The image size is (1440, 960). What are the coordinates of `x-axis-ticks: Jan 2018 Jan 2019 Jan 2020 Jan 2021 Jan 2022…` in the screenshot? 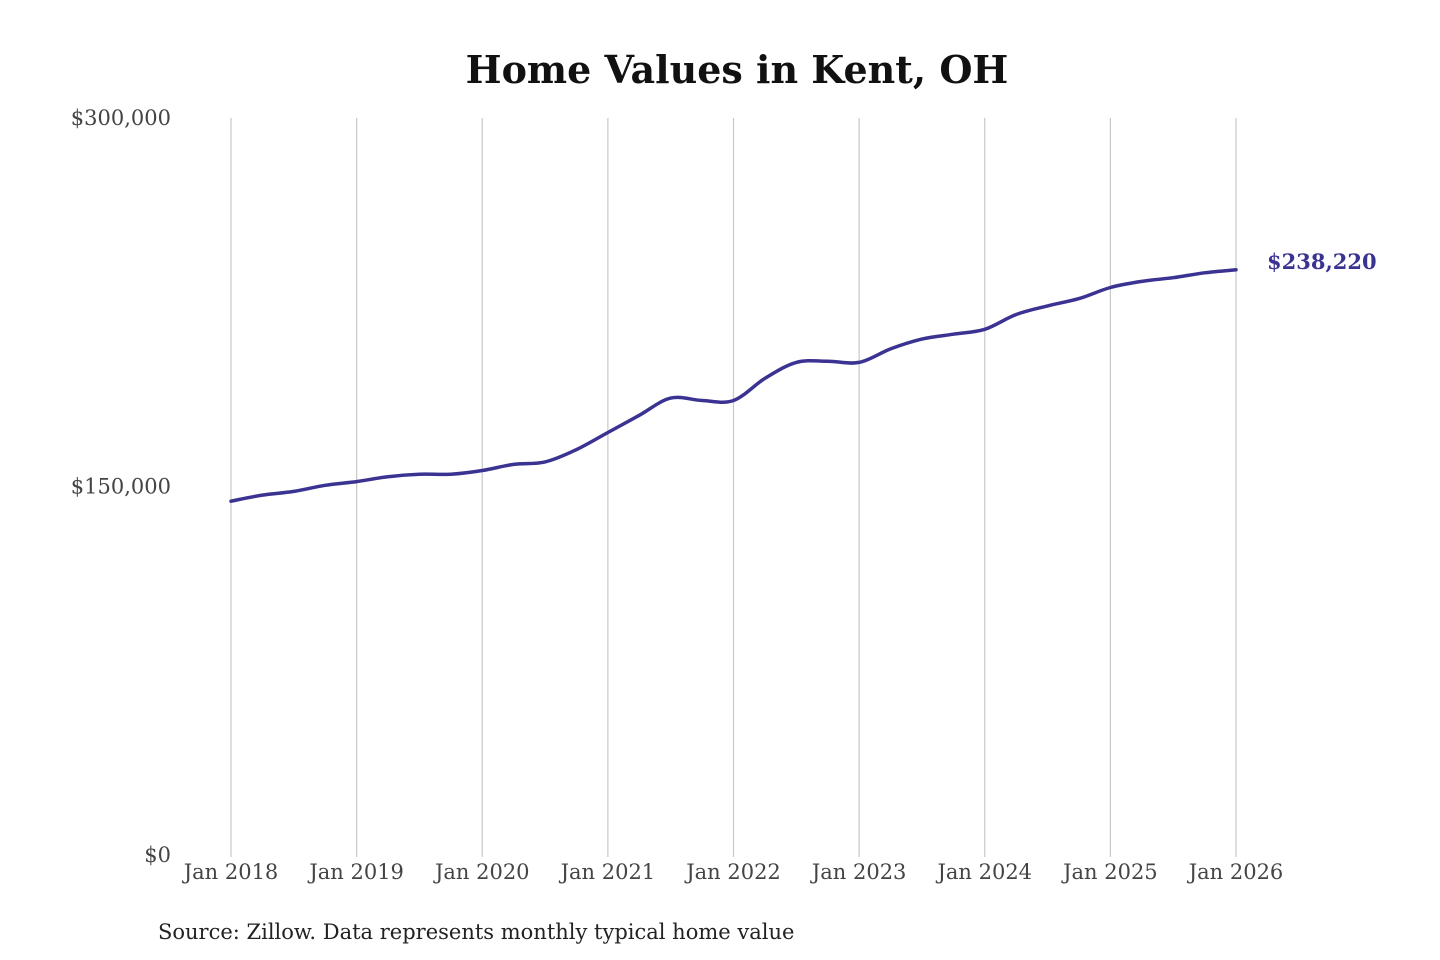 It's located at (733, 872).